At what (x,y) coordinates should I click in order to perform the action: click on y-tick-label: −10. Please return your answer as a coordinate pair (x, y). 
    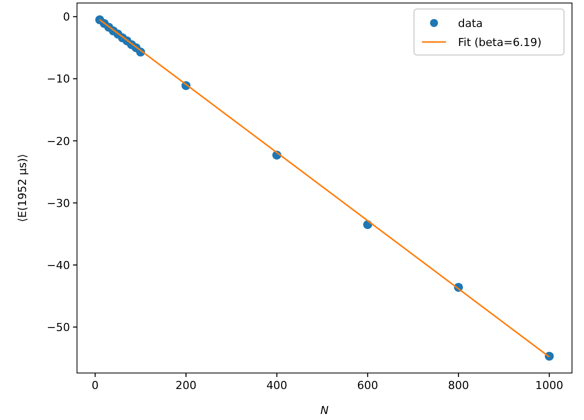
    Looking at the image, I should click on (58, 79).